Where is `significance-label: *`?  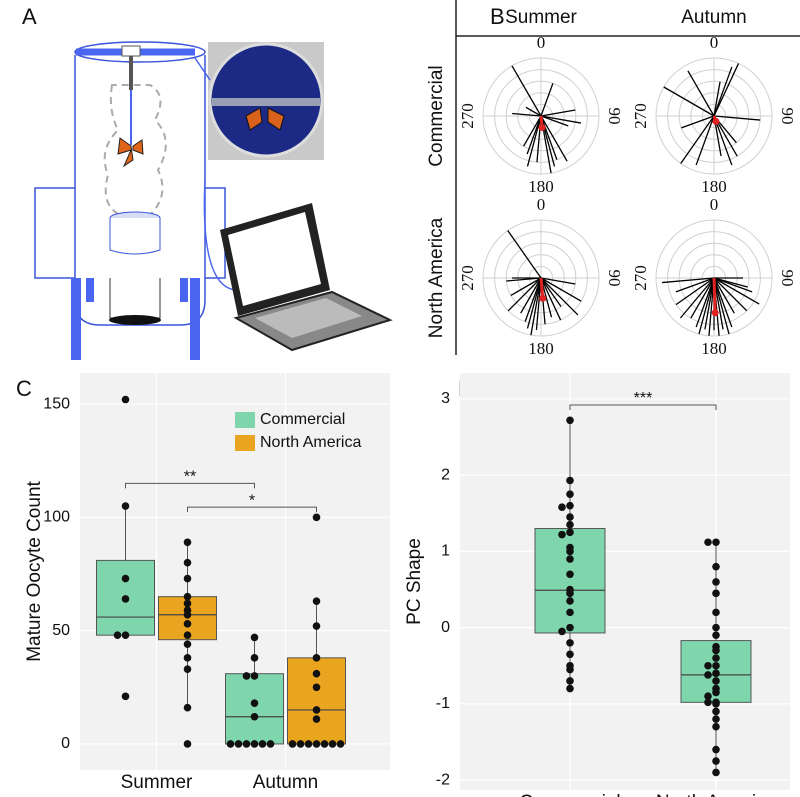
significance-label: * is located at coordinates (252, 500).